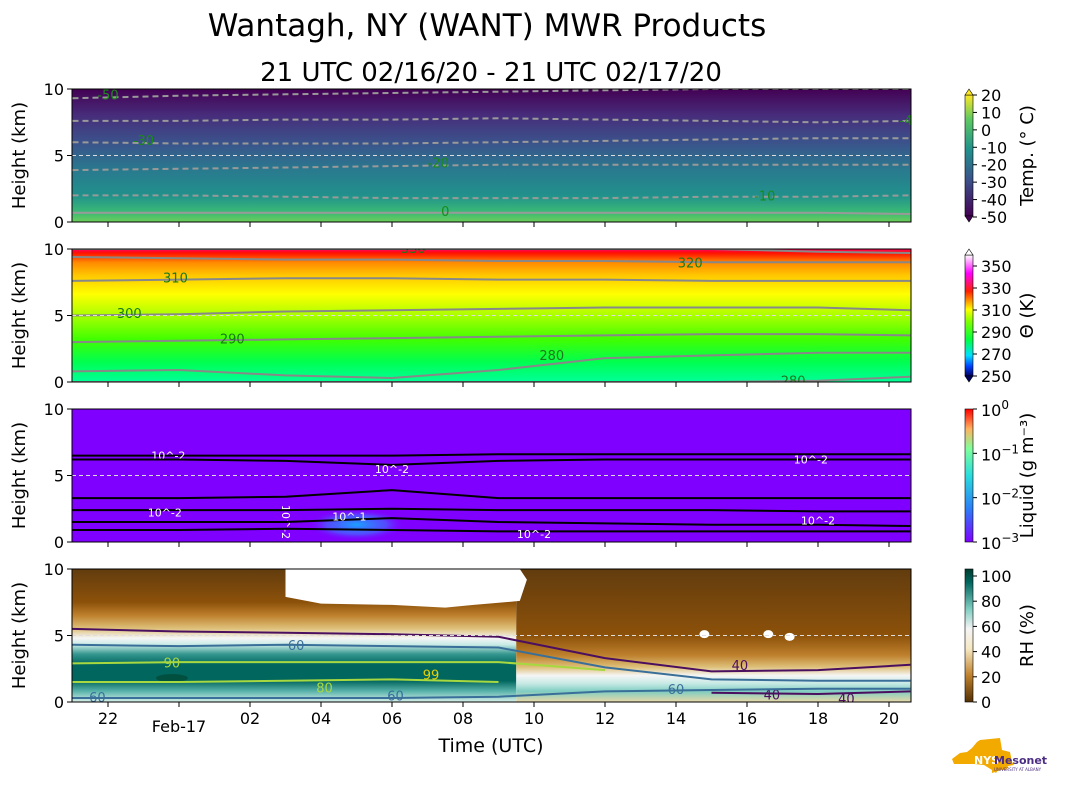  Describe the element at coordinates (1020, 760) in the screenshot. I see `logo-mesonet: Mesonet` at that location.